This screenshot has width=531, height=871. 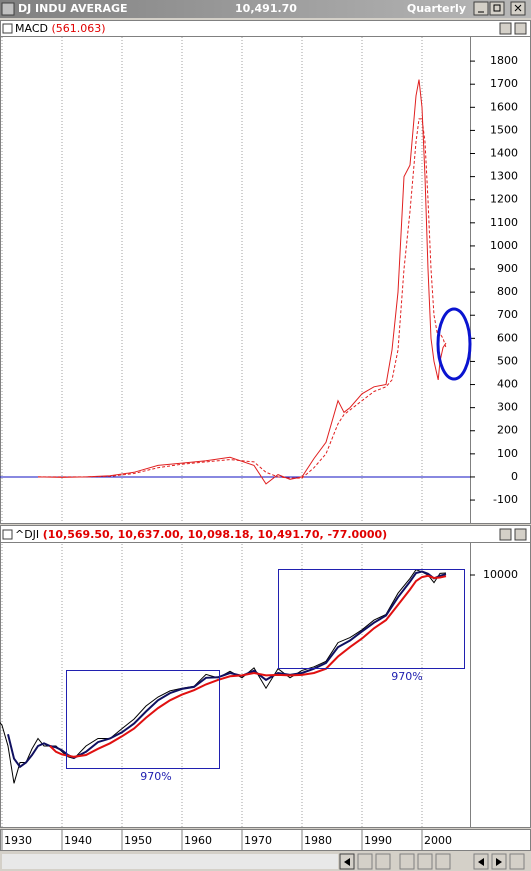 What do you see at coordinates (378, 840) in the screenshot?
I see `x-tick-label: 1990` at bounding box center [378, 840].